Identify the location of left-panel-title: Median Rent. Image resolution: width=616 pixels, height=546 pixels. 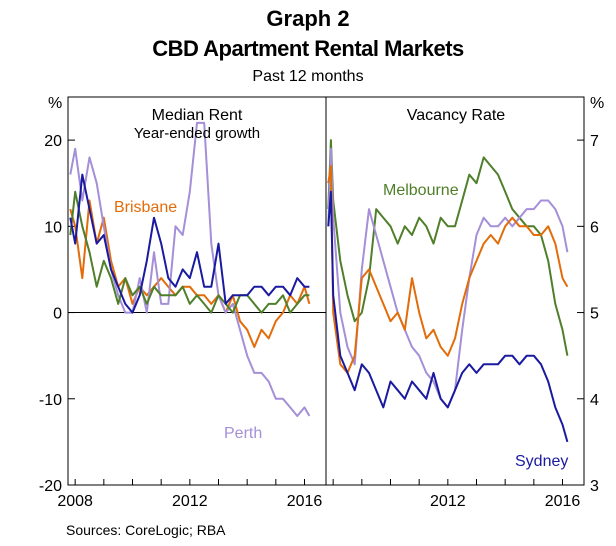
(197, 115).